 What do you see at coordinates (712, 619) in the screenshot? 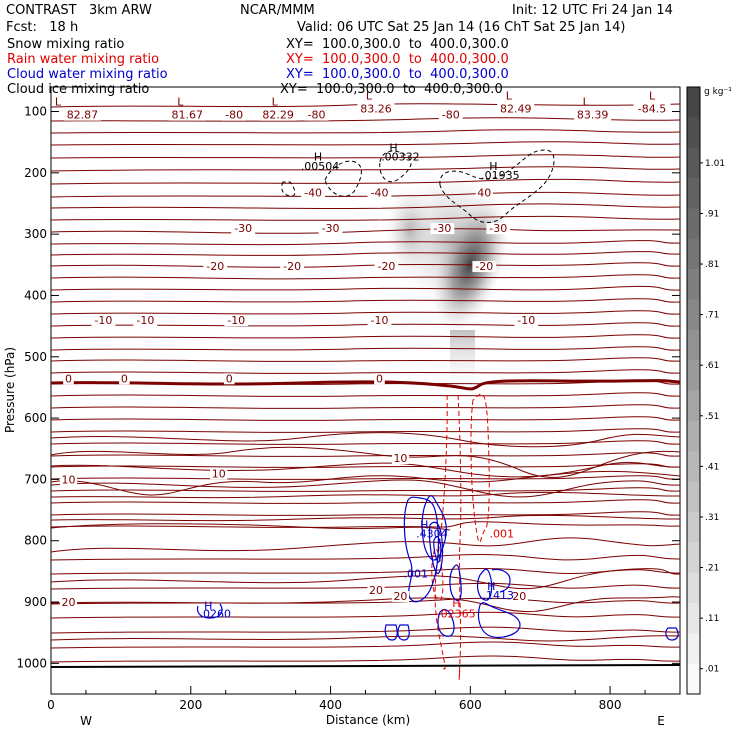
I see `colorbar-label: .11` at bounding box center [712, 619].